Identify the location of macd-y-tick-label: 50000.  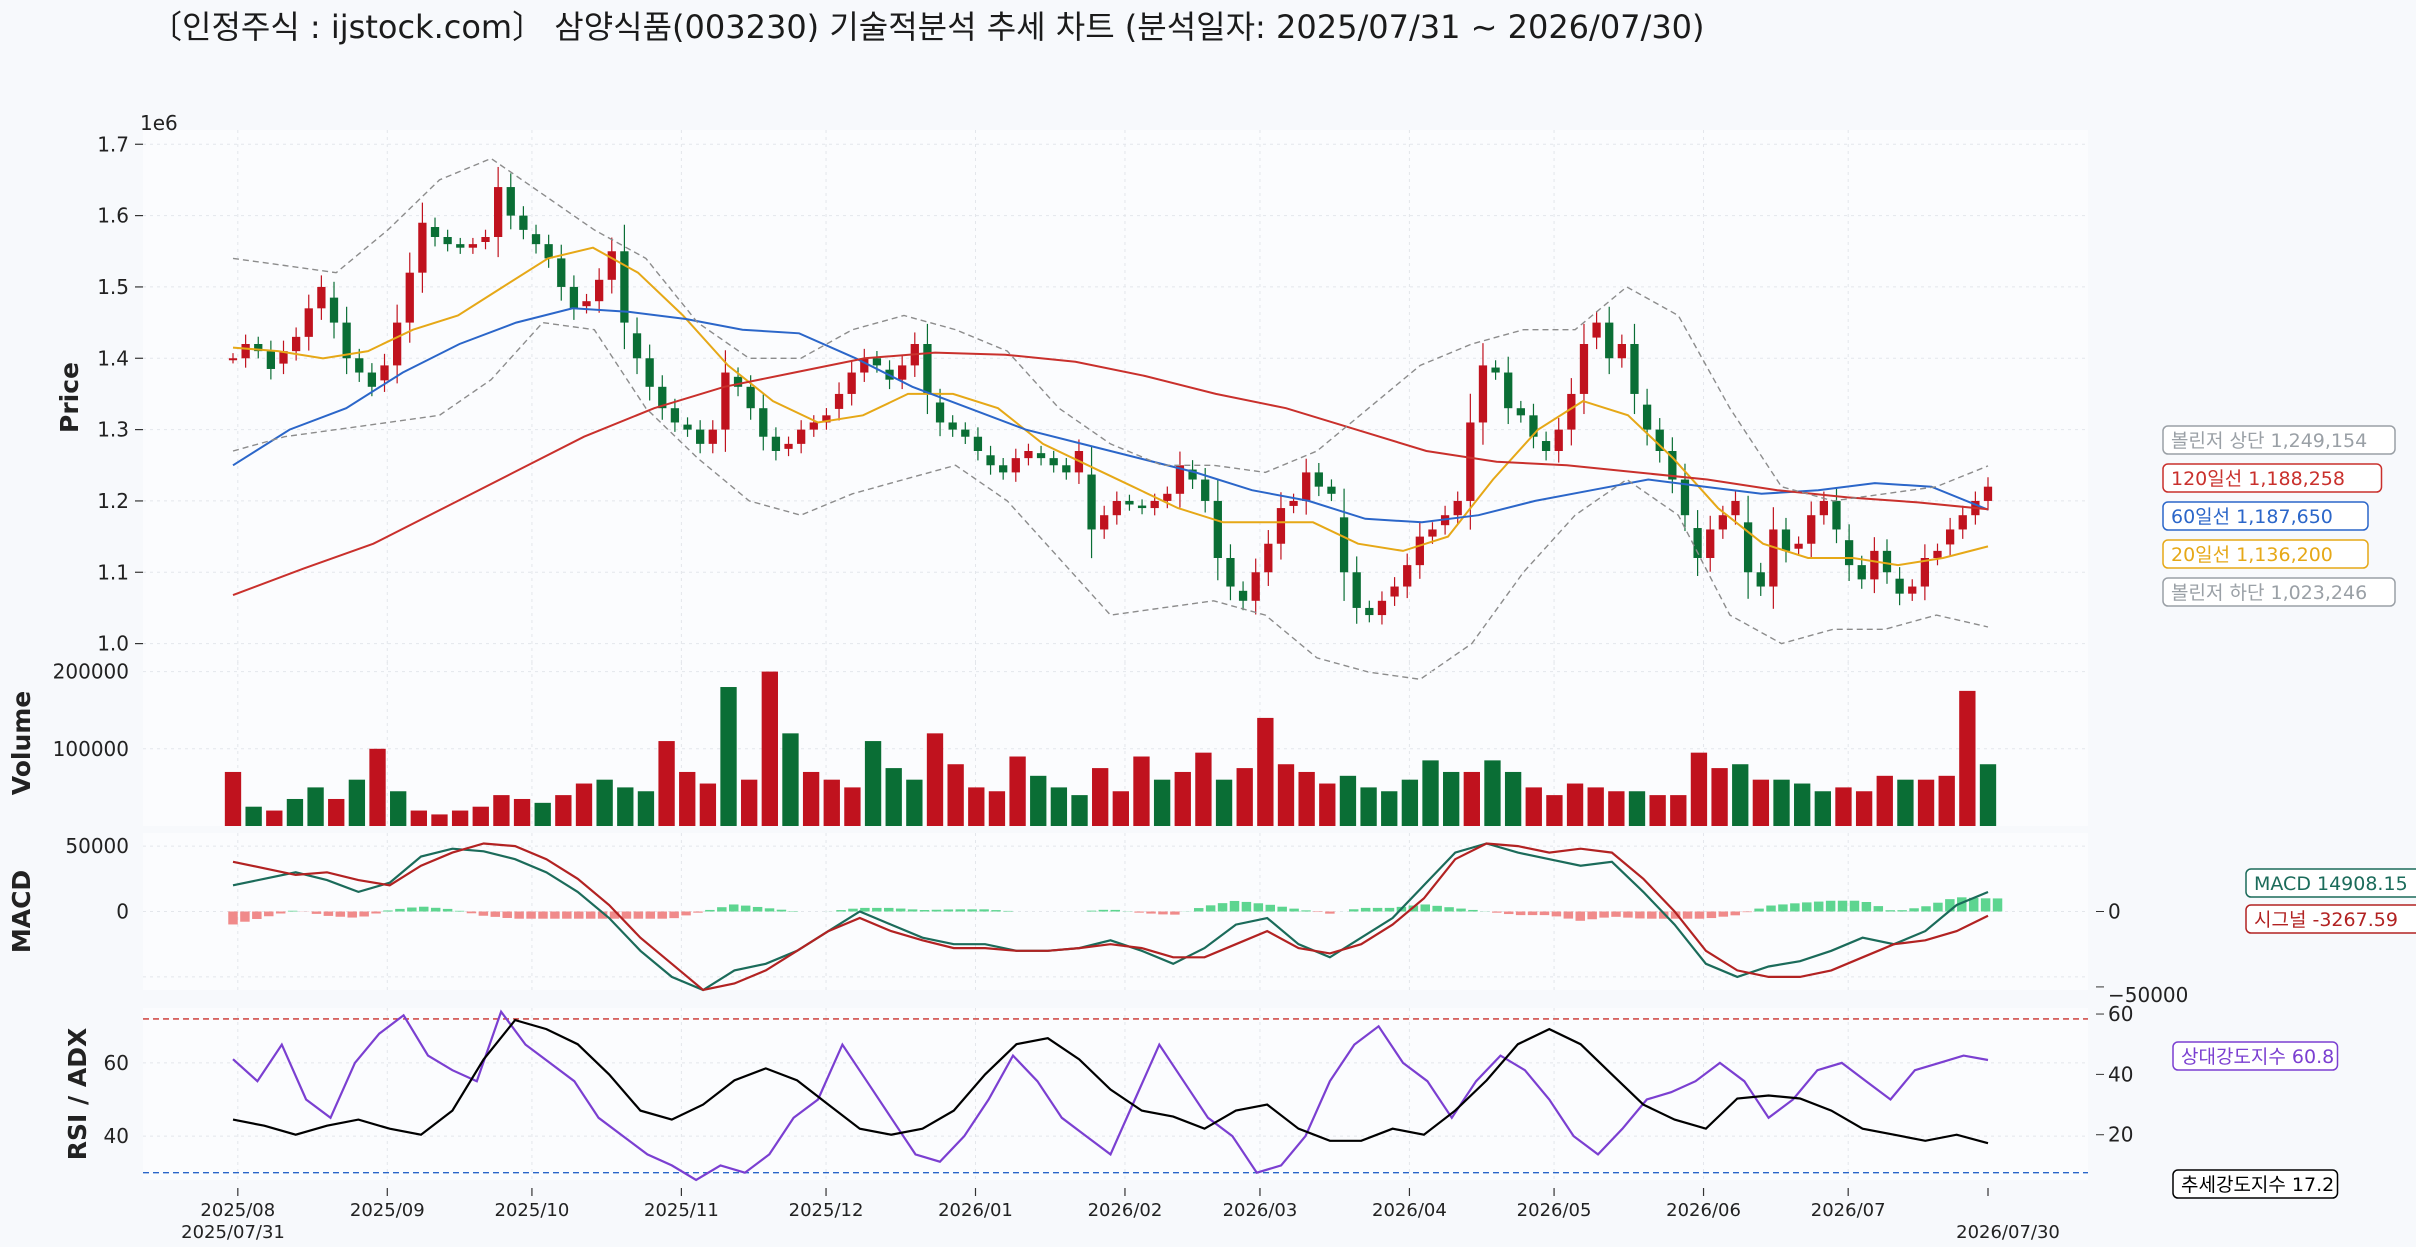
(97, 846).